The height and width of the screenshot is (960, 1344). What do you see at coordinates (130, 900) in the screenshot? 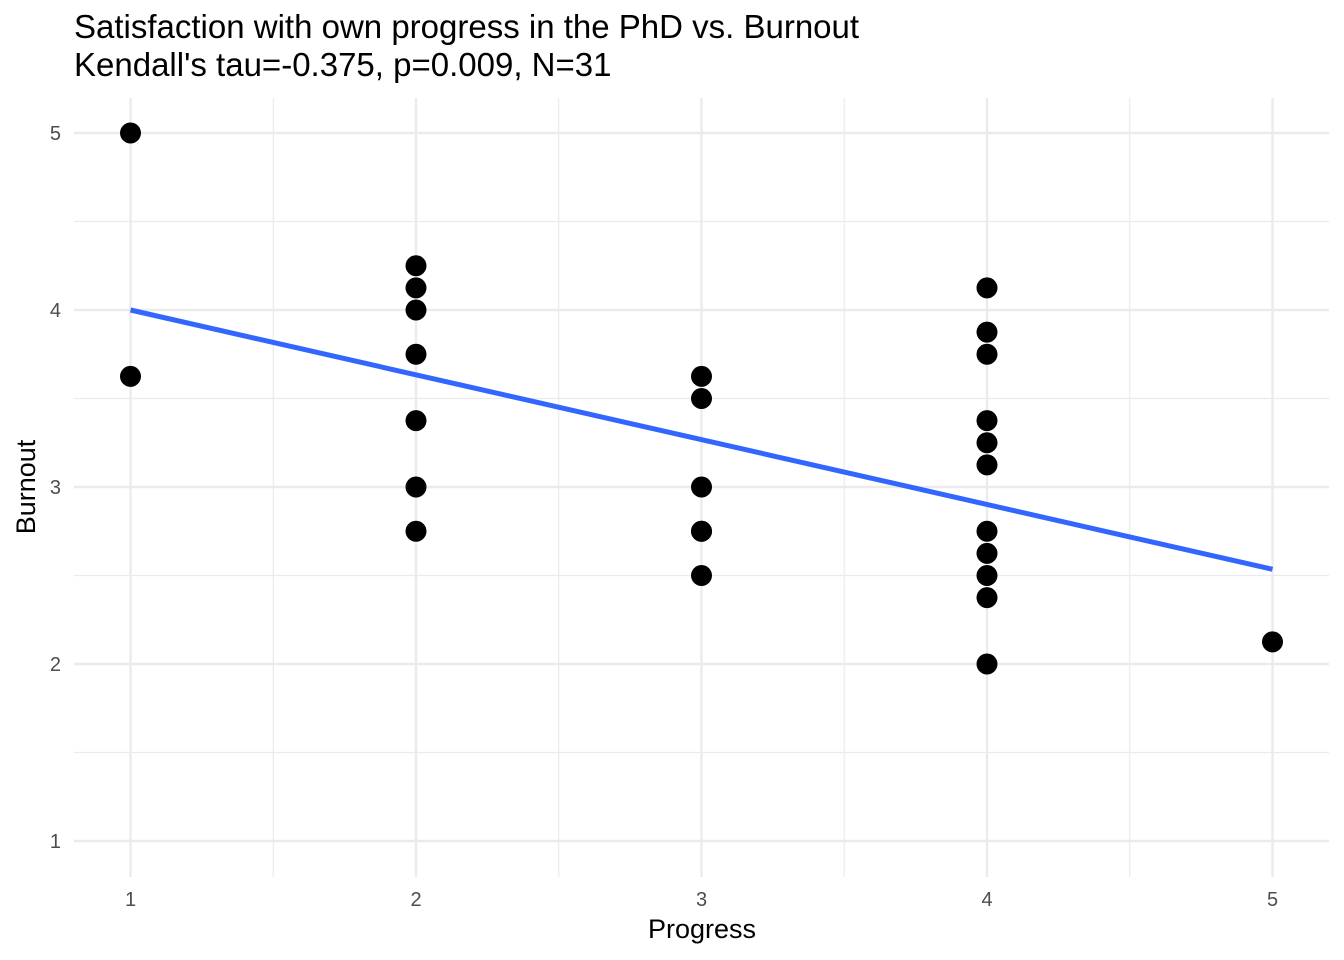
I see `x-tick-label: 1` at bounding box center [130, 900].